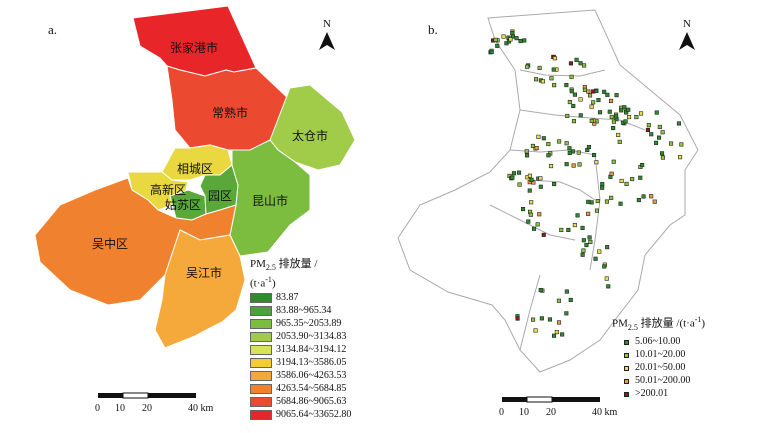 This screenshot has height=433, width=761. I want to click on legend-b-item: 10.01~20.00, so click(664, 355).